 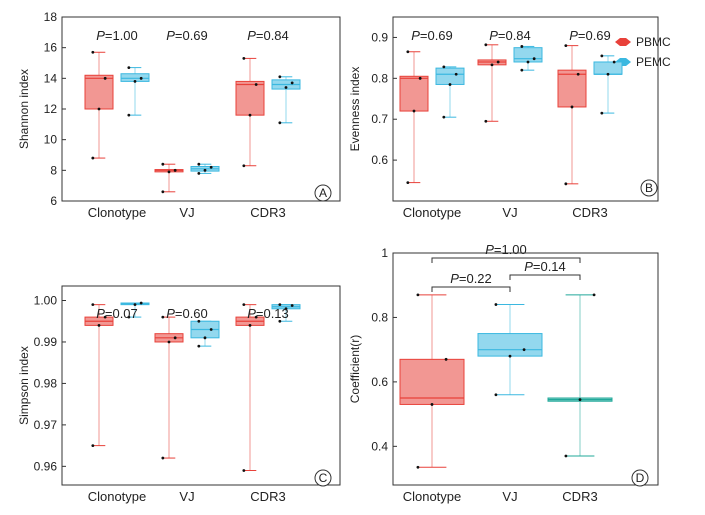 What do you see at coordinates (53, 201) in the screenshot?
I see `y-tick-label: 6` at bounding box center [53, 201].